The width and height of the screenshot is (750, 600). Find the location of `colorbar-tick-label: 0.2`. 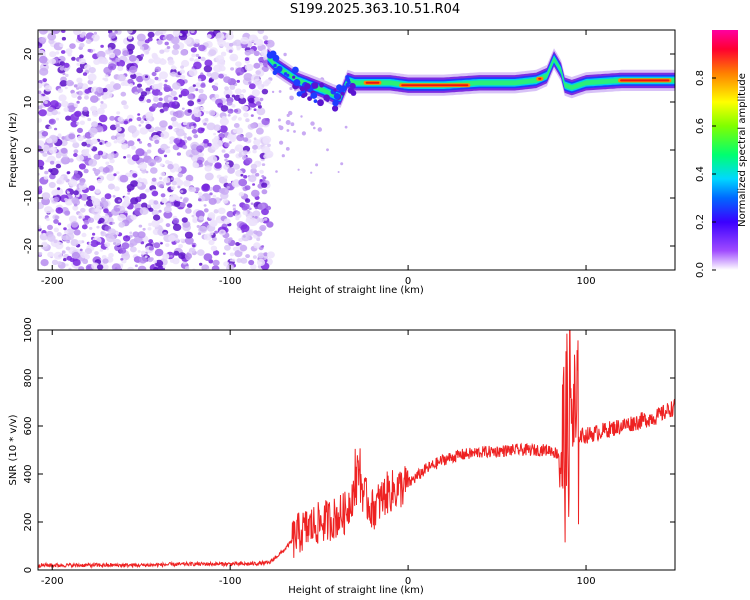

colorbar-tick-label: 0.2 is located at coordinates (700, 222).